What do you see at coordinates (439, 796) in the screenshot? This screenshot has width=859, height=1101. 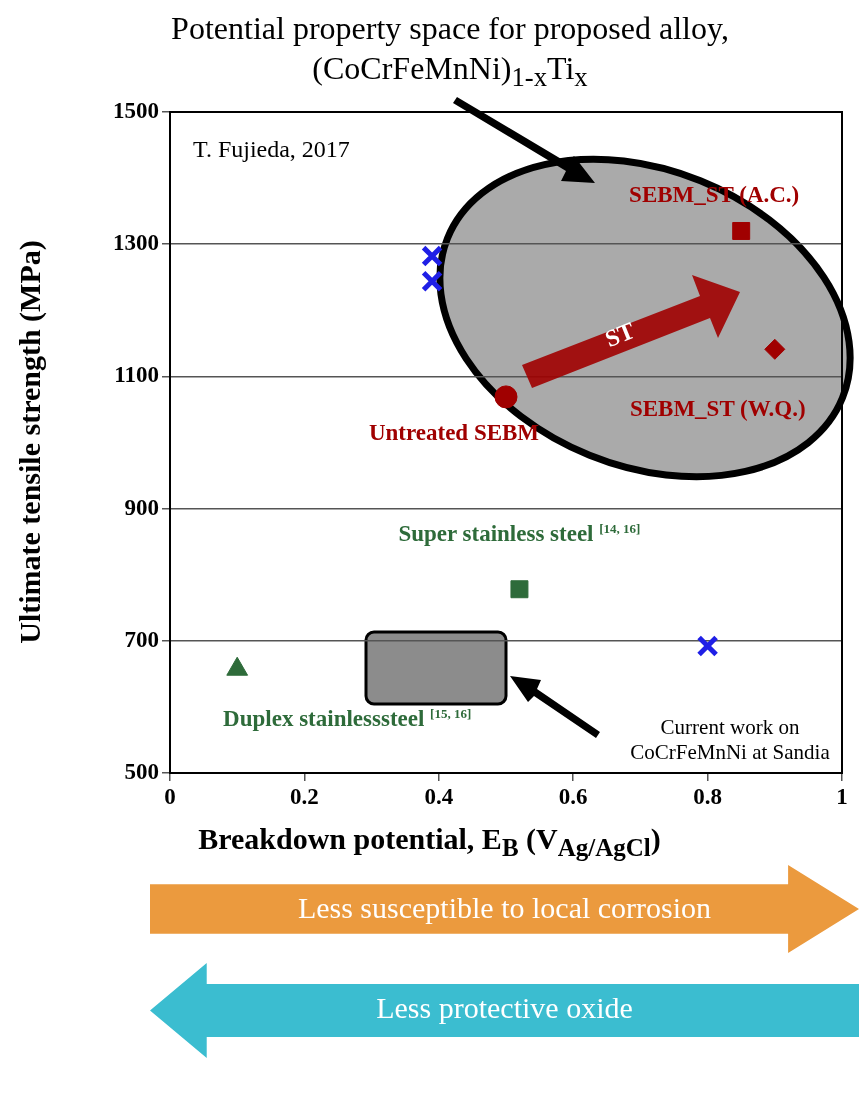 I see `x-tick-label: 0.4` at bounding box center [439, 796].